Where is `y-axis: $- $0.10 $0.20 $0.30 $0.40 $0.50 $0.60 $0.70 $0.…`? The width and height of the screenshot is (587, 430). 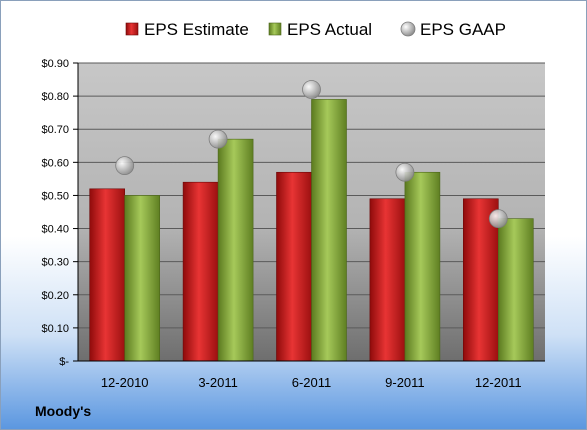
y-axis: $- $0.10 $0.20 $0.30 $0.40 $0.50 $0.60 $0.70 $0.… is located at coordinates (60, 213).